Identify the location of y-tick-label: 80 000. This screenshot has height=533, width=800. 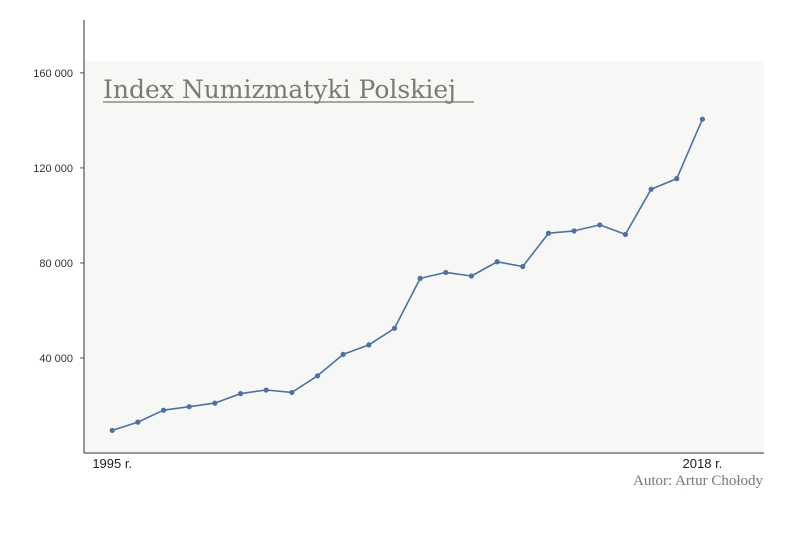
(56, 264).